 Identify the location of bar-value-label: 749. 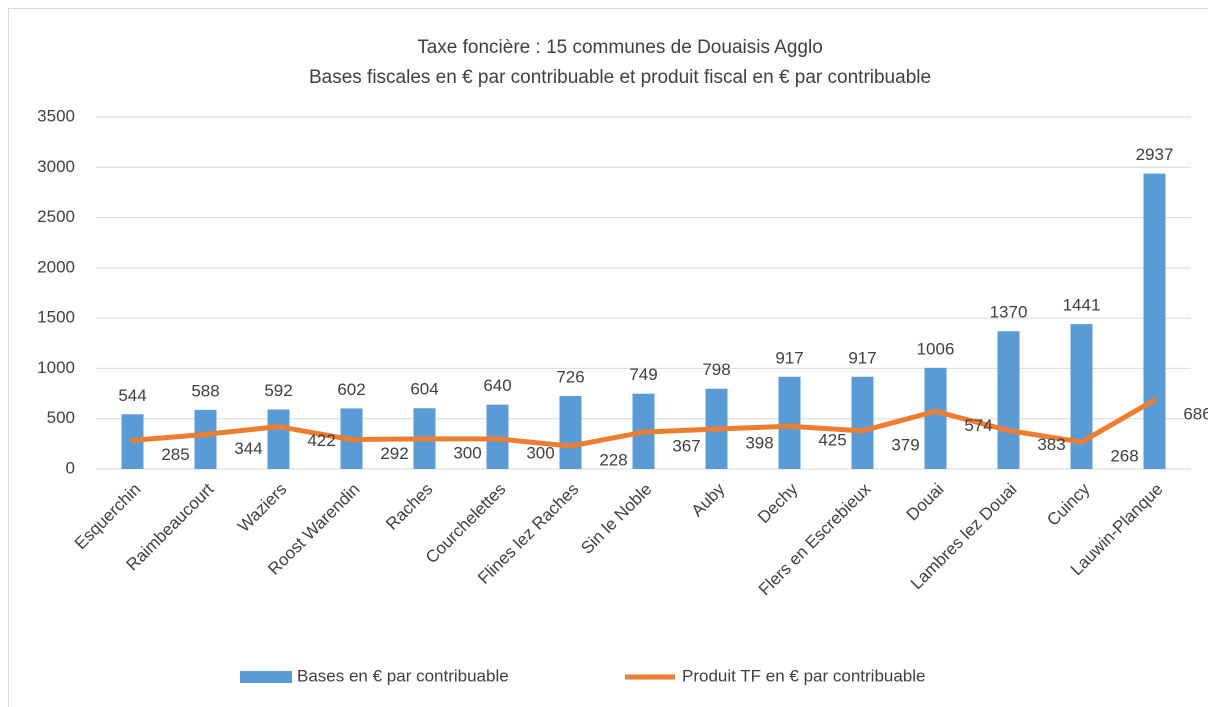
(643, 374).